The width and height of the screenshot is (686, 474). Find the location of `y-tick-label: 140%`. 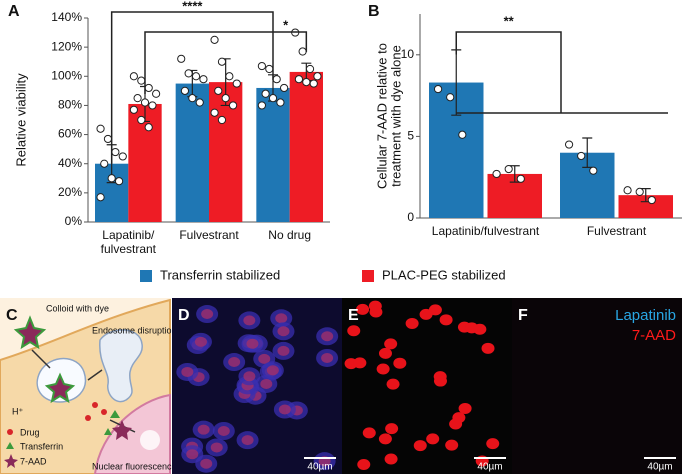

y-tick-label: 140% is located at coordinates (66, 17).